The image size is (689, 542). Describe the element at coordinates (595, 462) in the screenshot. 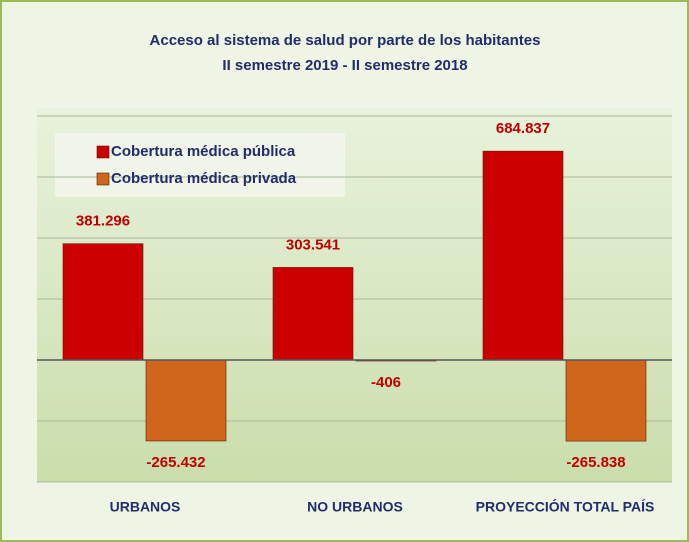

I see `data-label: -265.838` at that location.